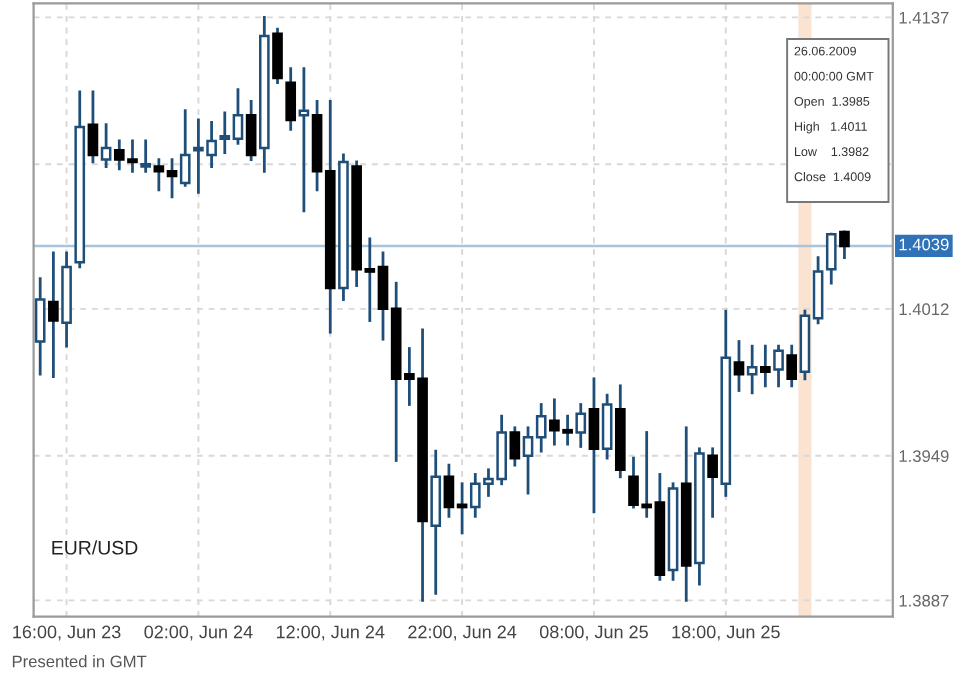  Describe the element at coordinates (462, 633) in the screenshot. I see `x-tick-label: 22:00, Jun 24` at that location.